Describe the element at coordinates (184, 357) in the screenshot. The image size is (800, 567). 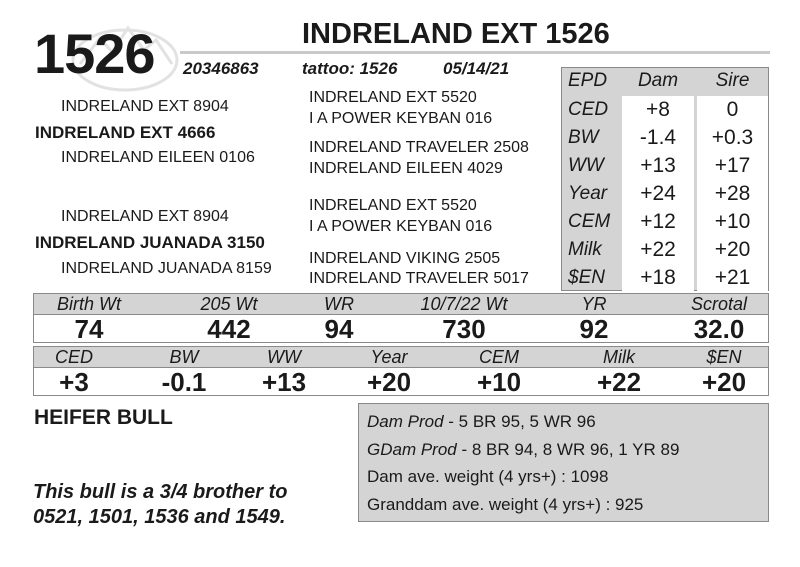
I see `calf-epd-header: BW` at that location.